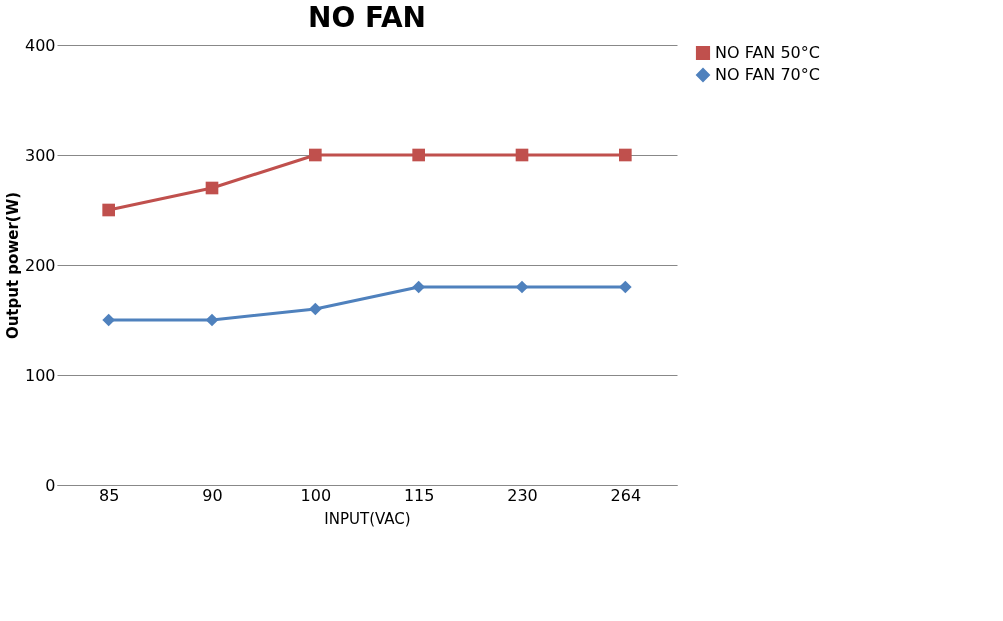 The width and height of the screenshot is (1003, 621). Describe the element at coordinates (367, 17) in the screenshot. I see `chart-title: NO FAN` at that location.